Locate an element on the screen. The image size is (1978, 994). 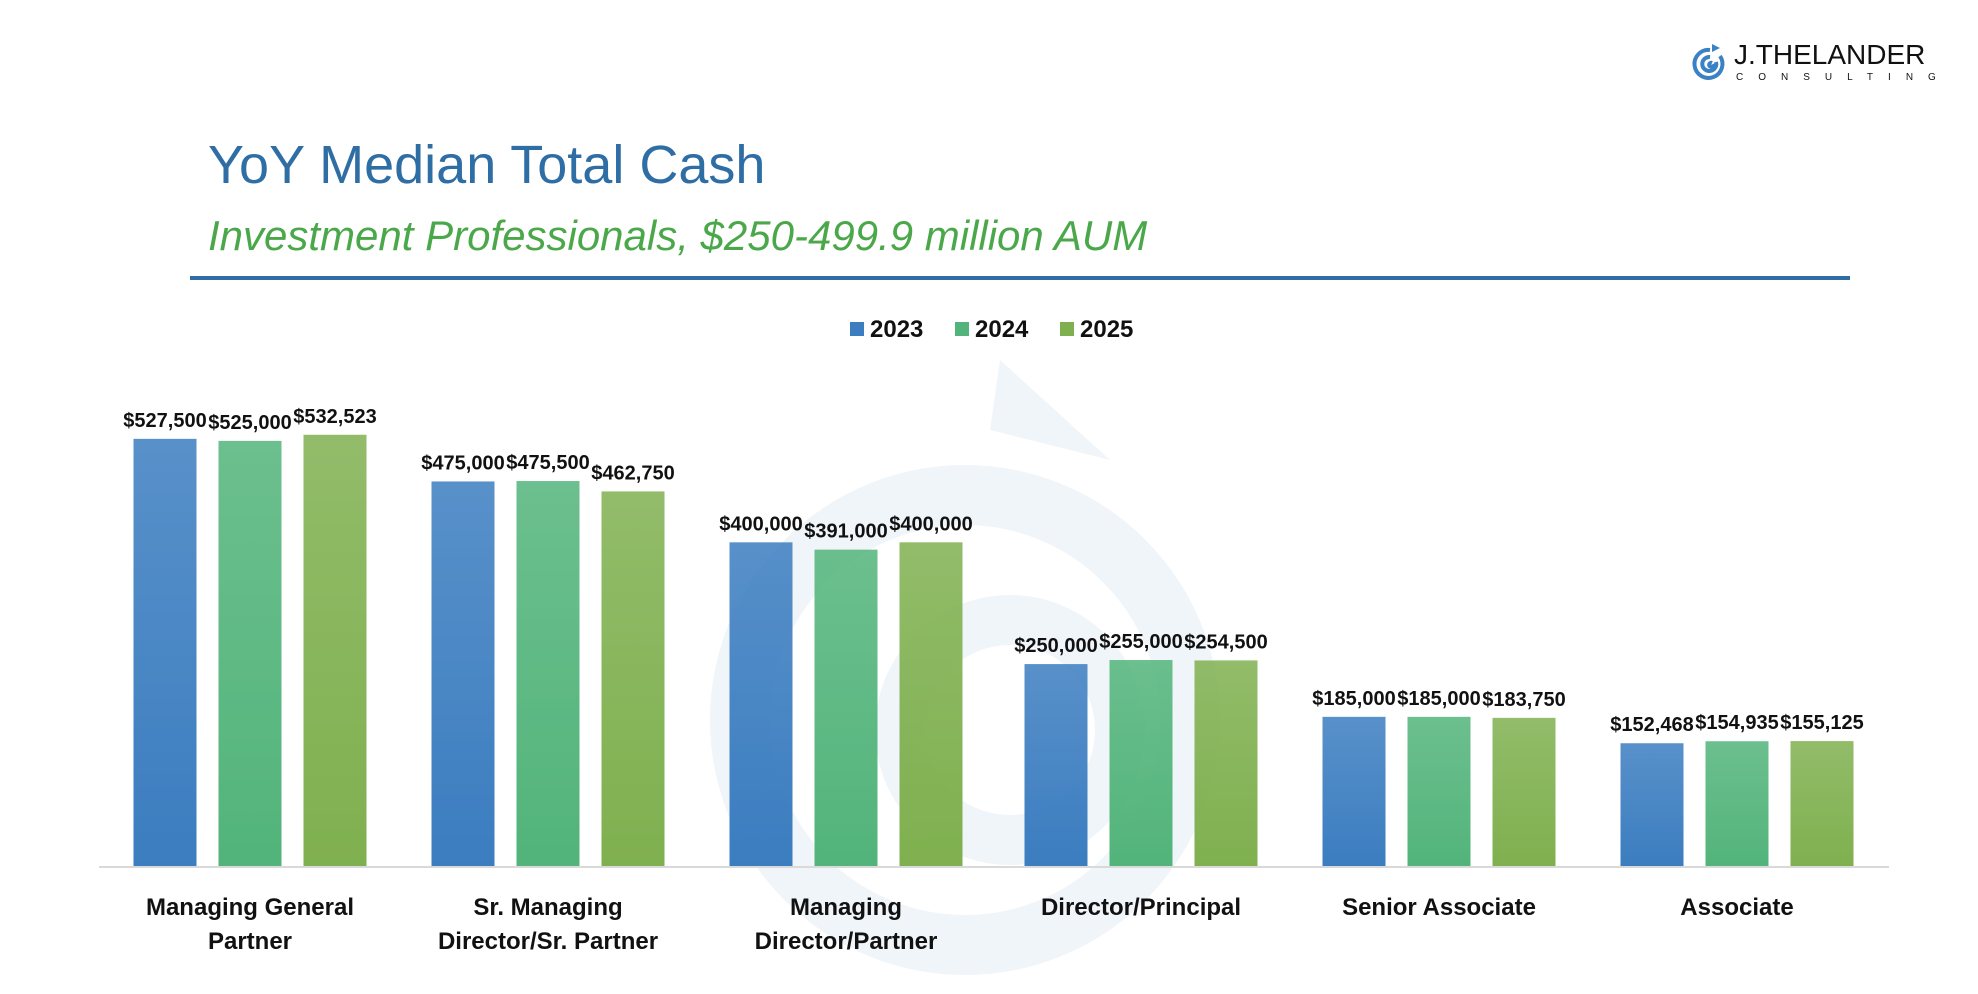
page-title: YoY Median Total Cash is located at coordinates (487, 165).